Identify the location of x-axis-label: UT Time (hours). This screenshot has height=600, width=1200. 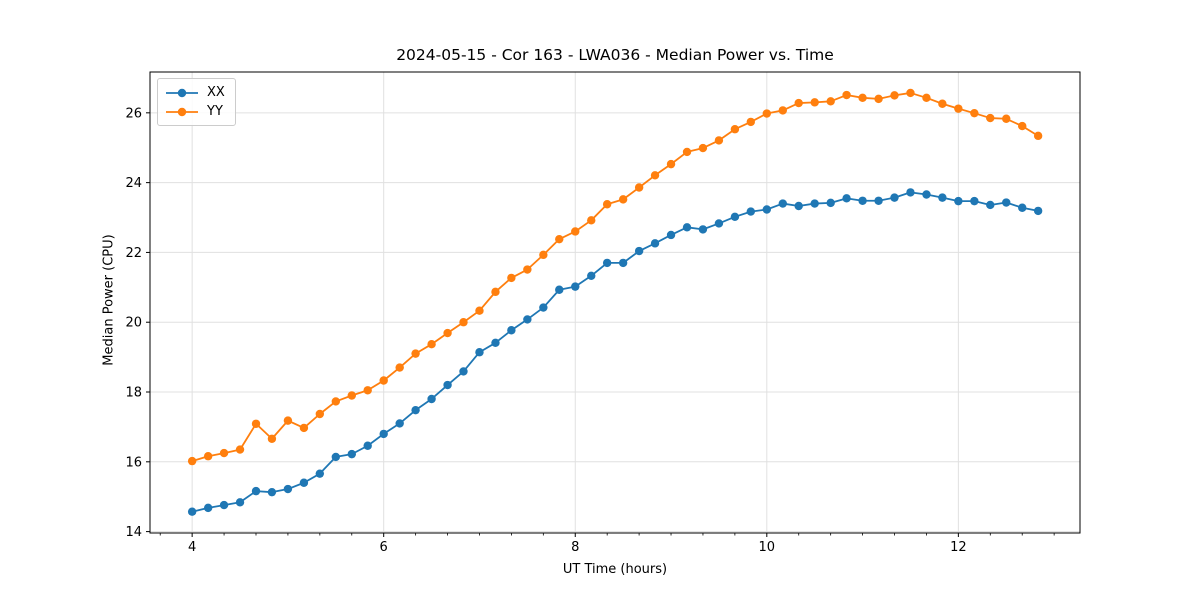
(615, 569).